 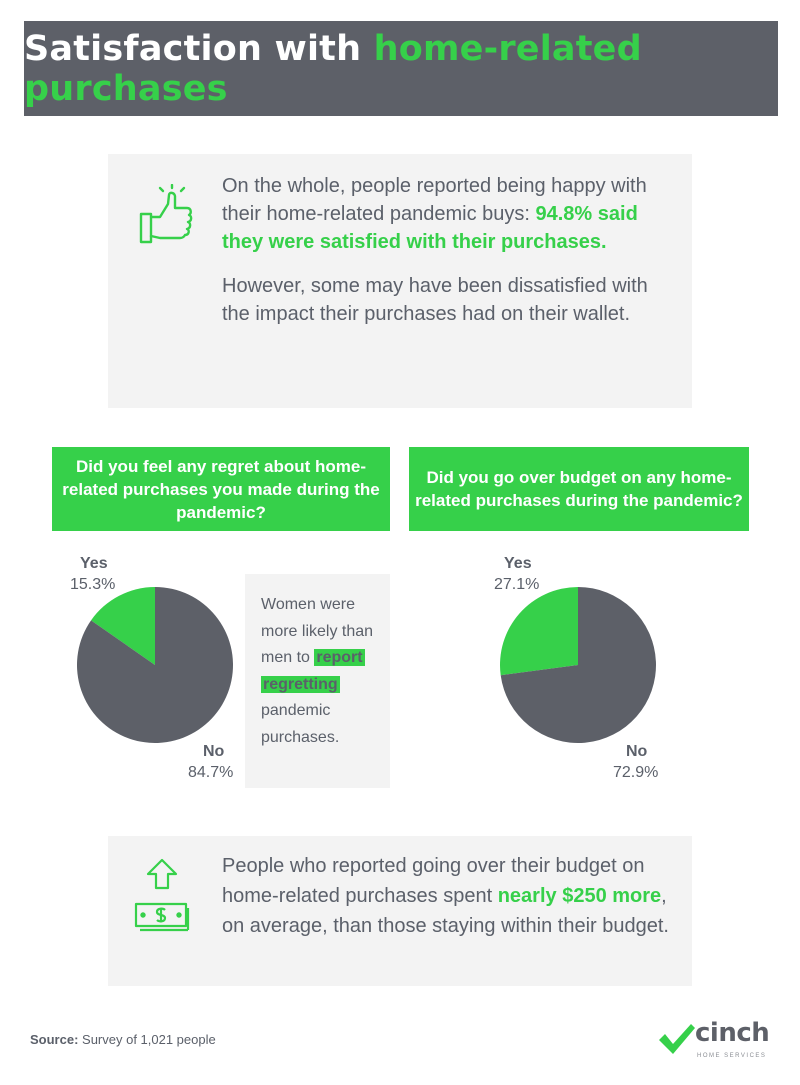 What do you see at coordinates (93, 584) in the screenshot?
I see `pie1-yes-value: 15.3%` at bounding box center [93, 584].